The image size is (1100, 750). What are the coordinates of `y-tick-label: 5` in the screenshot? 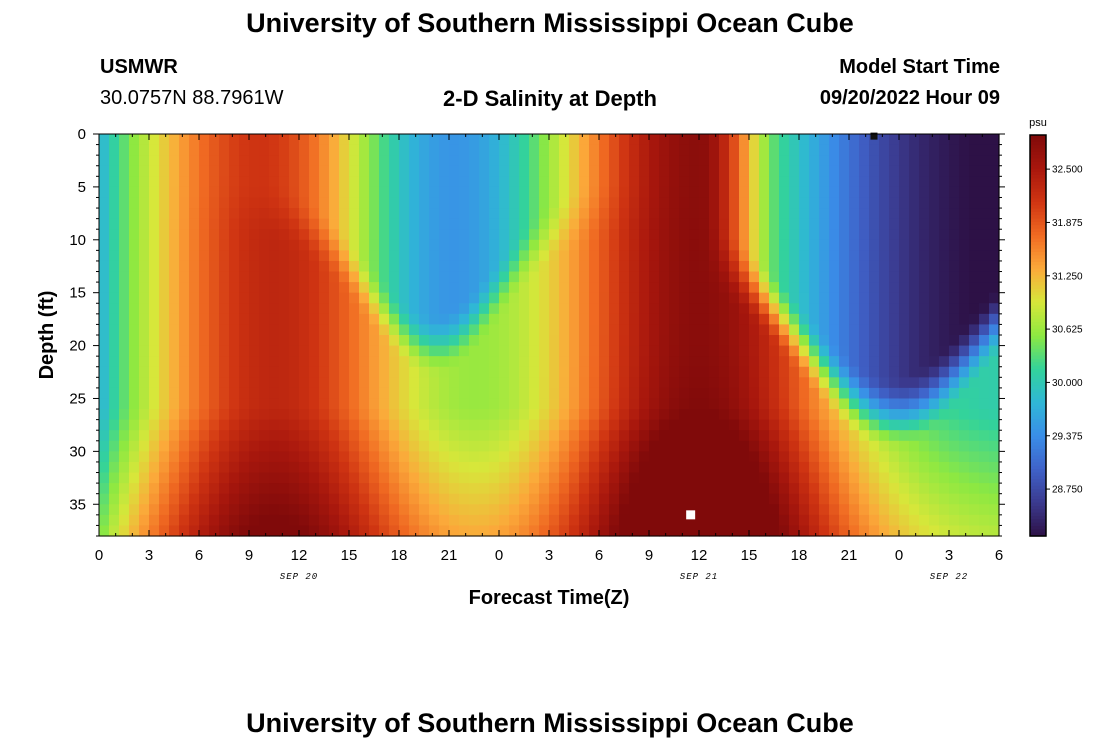 It's located at (82, 187).